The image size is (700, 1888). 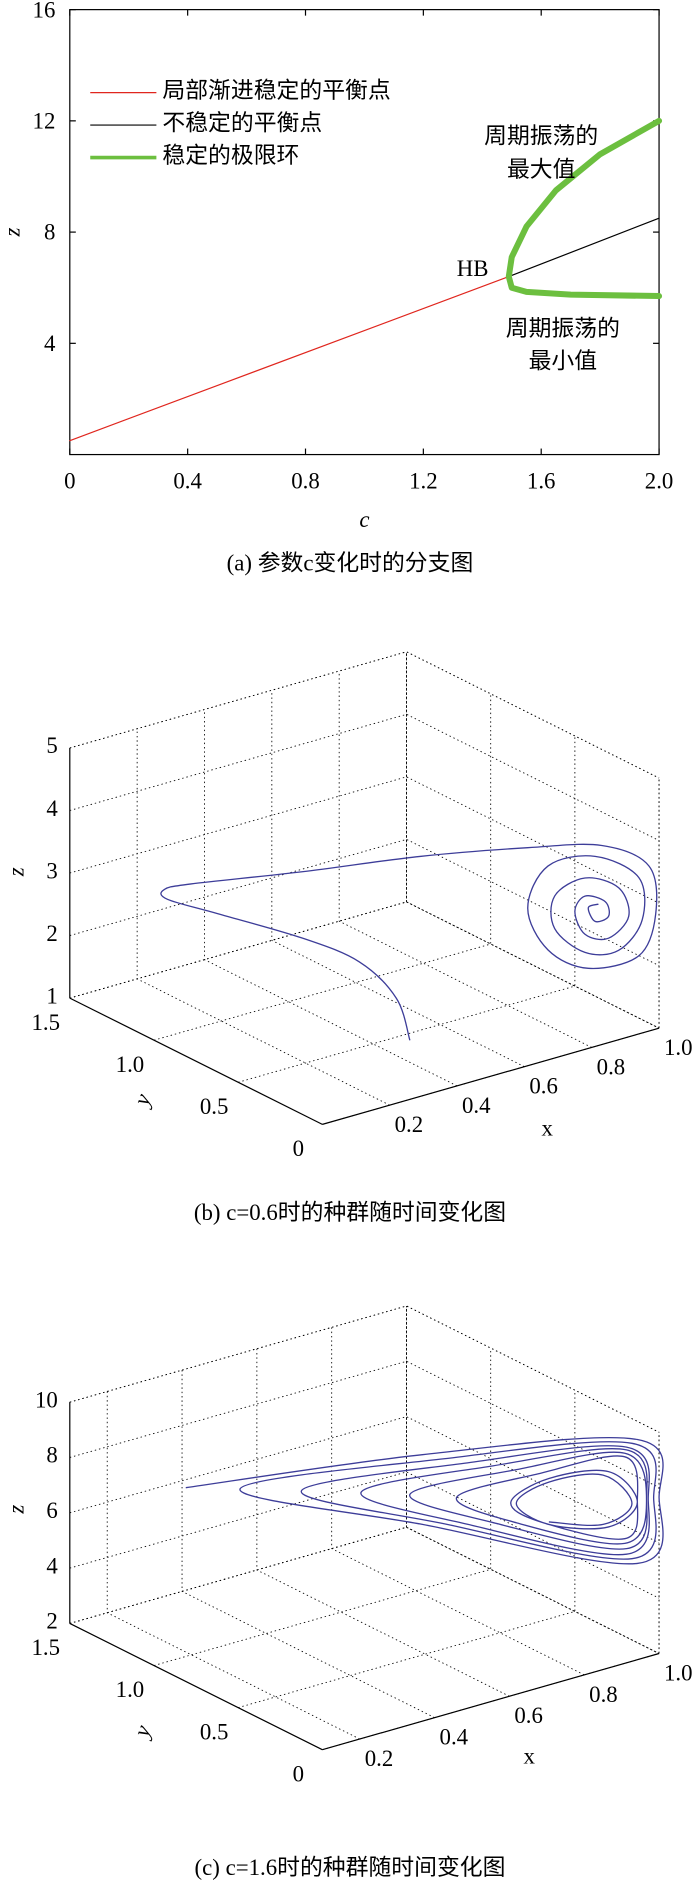 What do you see at coordinates (350, 1867) in the screenshot?
I see `caption: (c) c=1.6时的种群随时间变化图` at bounding box center [350, 1867].